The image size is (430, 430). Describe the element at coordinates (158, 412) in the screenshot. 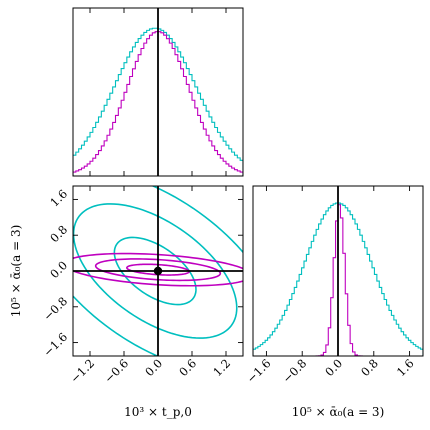

I see `x-axis-label-left: 10³ × t_p,0` at that location.